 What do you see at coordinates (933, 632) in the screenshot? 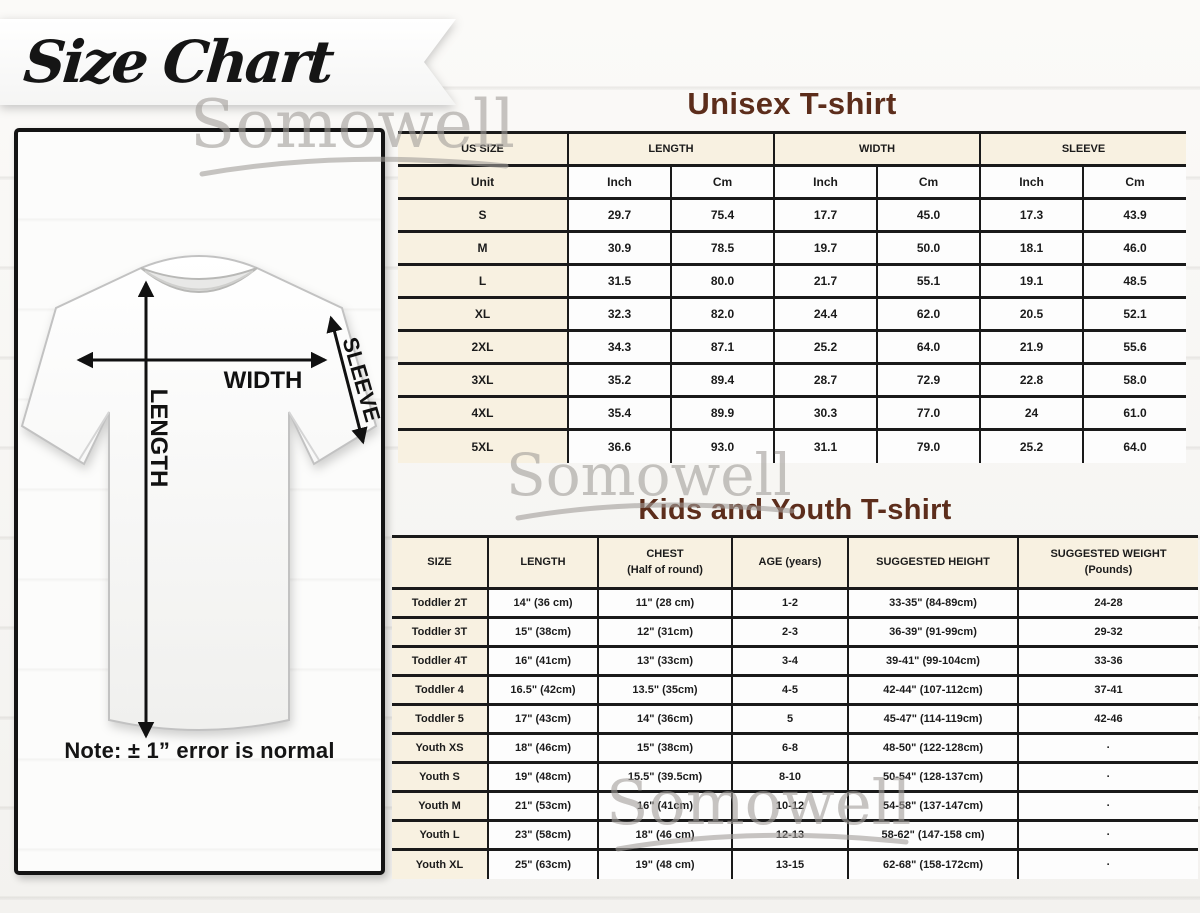
I see `measurement-cell: 36-39" (91-99cm)` at bounding box center [933, 632].